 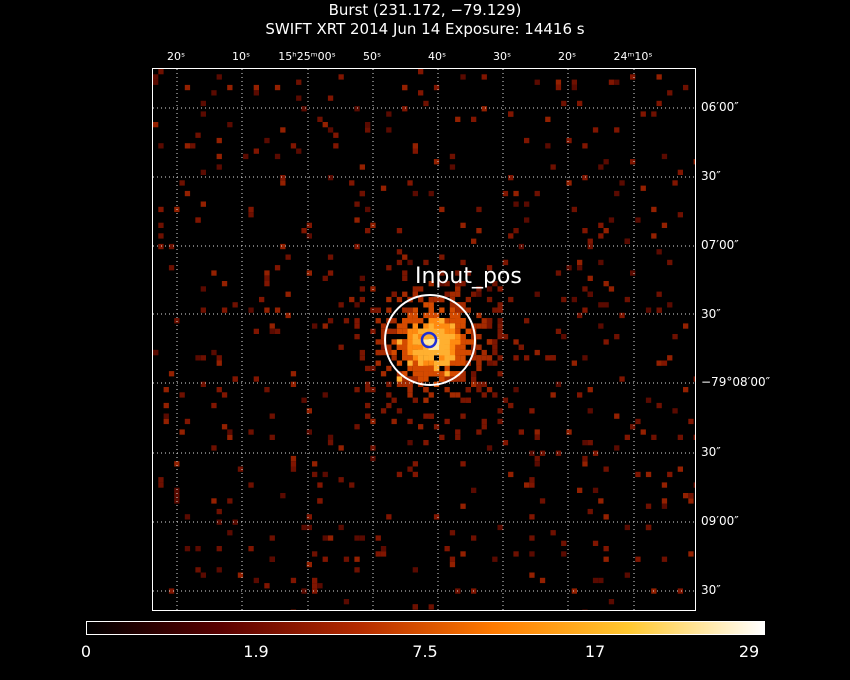 I want to click on dec-tick-label: 30″, so click(x=711, y=176).